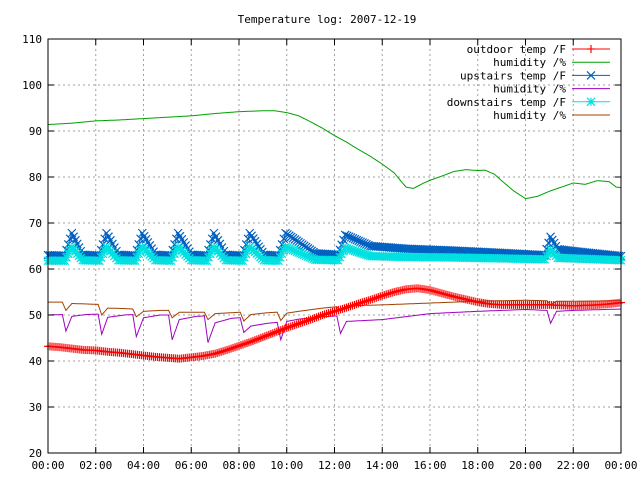 The width and height of the screenshot is (640, 480). What do you see at coordinates (382, 465) in the screenshot?
I see `x-tick-label: 14:00` at bounding box center [382, 465].